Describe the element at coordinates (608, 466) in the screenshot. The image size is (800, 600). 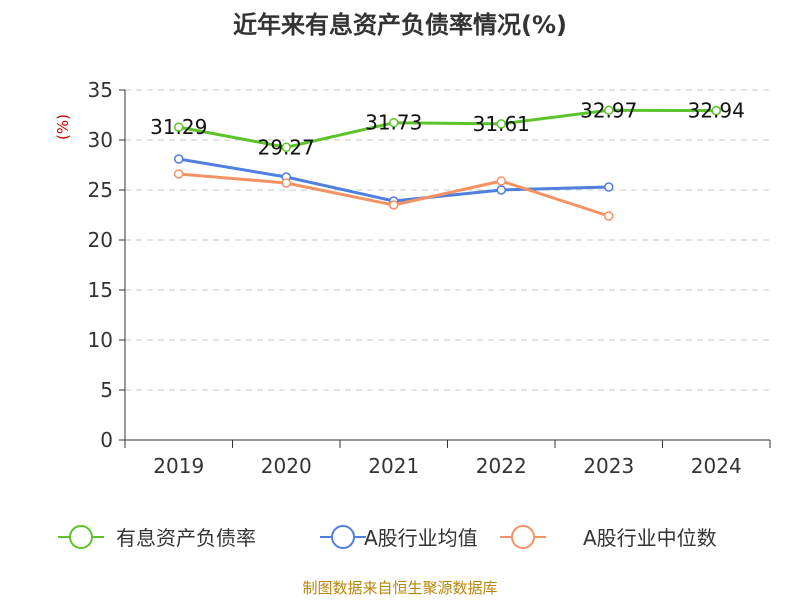
I see `x-tick-label: 2023` at that location.